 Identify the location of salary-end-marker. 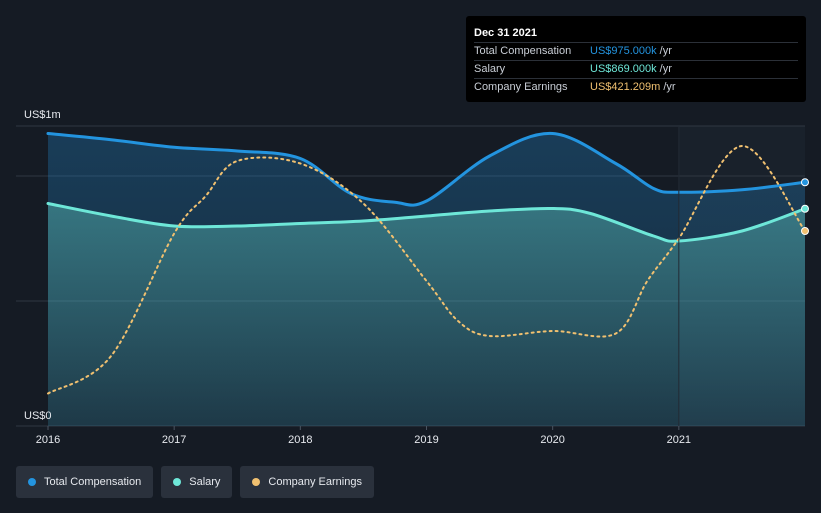
(805, 208).